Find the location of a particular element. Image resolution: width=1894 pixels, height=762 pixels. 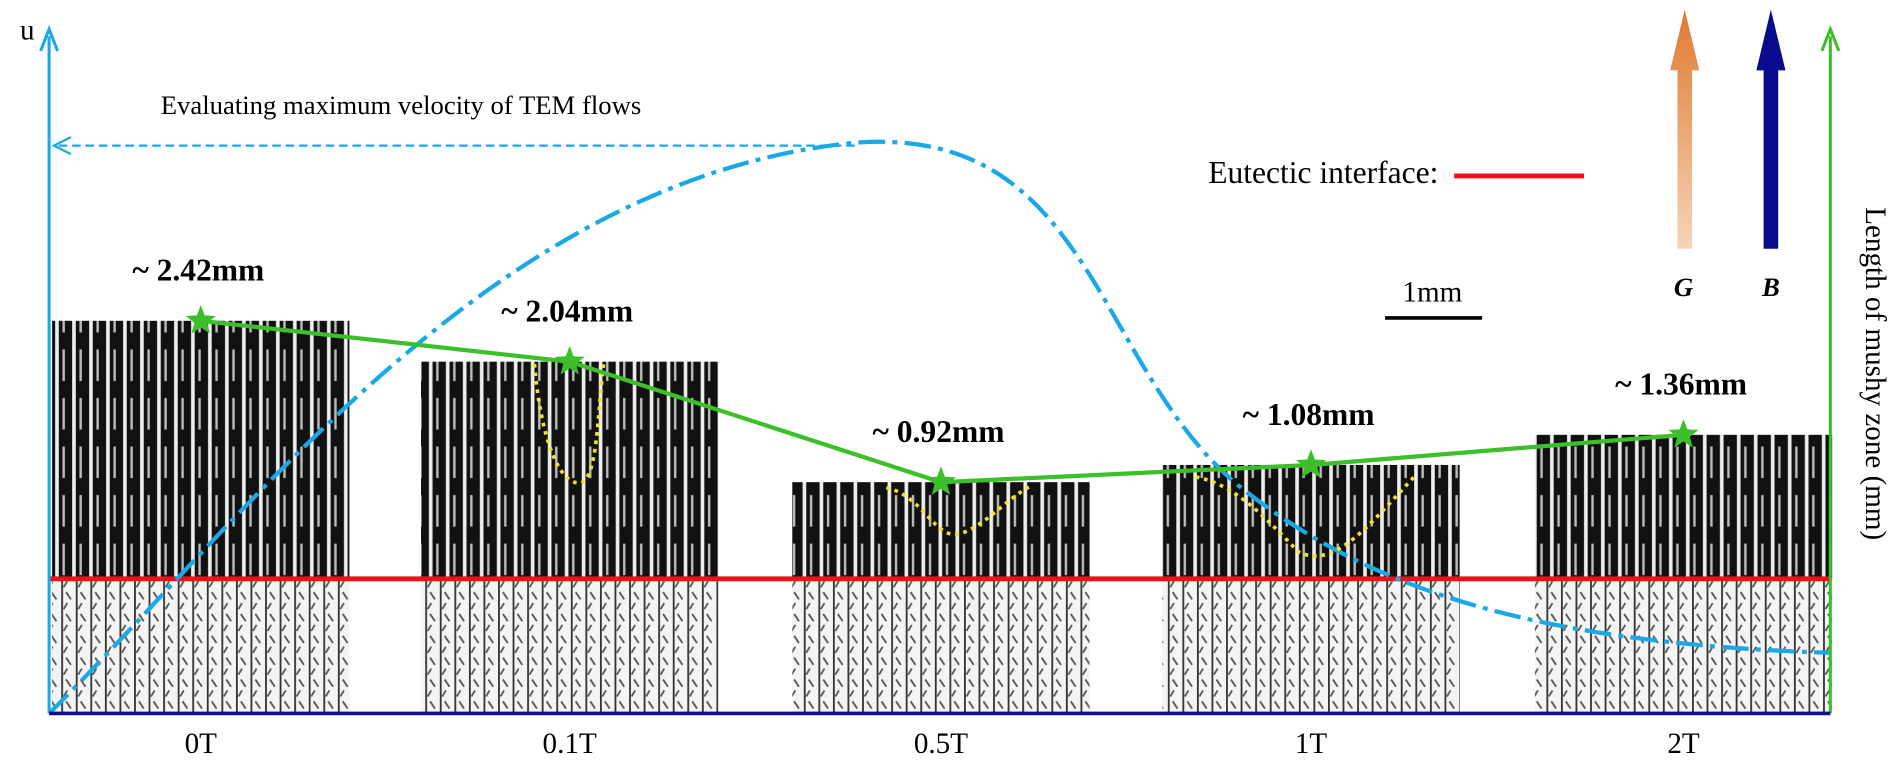

data-label: ~ 1.08mm is located at coordinates (1309, 414).